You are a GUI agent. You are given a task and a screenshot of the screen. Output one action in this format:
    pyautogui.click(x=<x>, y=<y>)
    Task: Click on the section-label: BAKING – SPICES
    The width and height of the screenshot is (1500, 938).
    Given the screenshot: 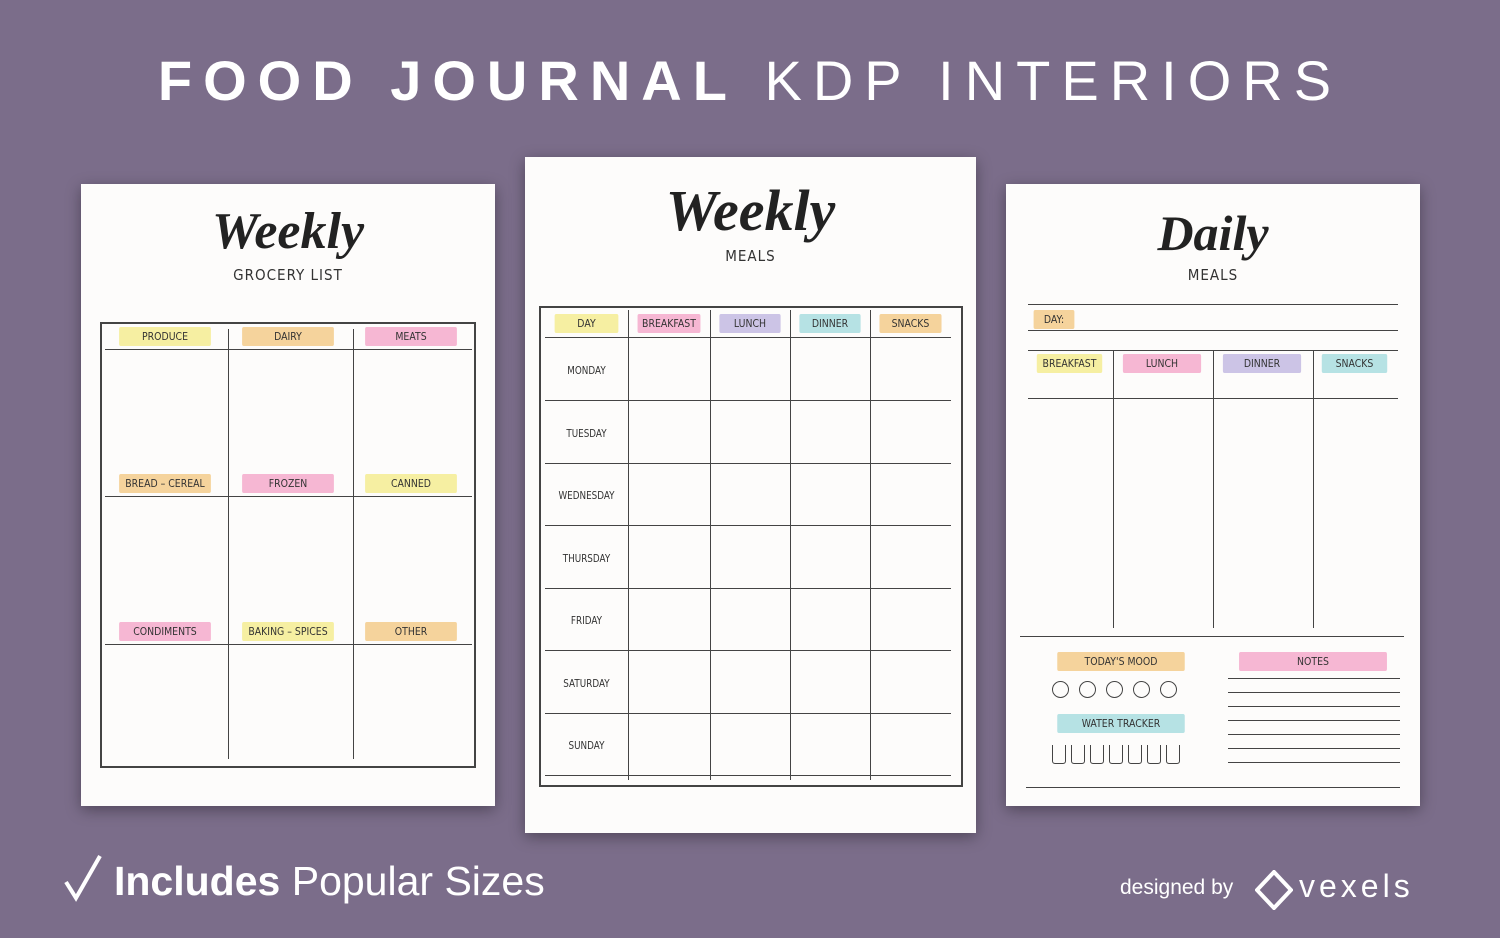 What is the action you would take?
    pyautogui.click(x=288, y=631)
    